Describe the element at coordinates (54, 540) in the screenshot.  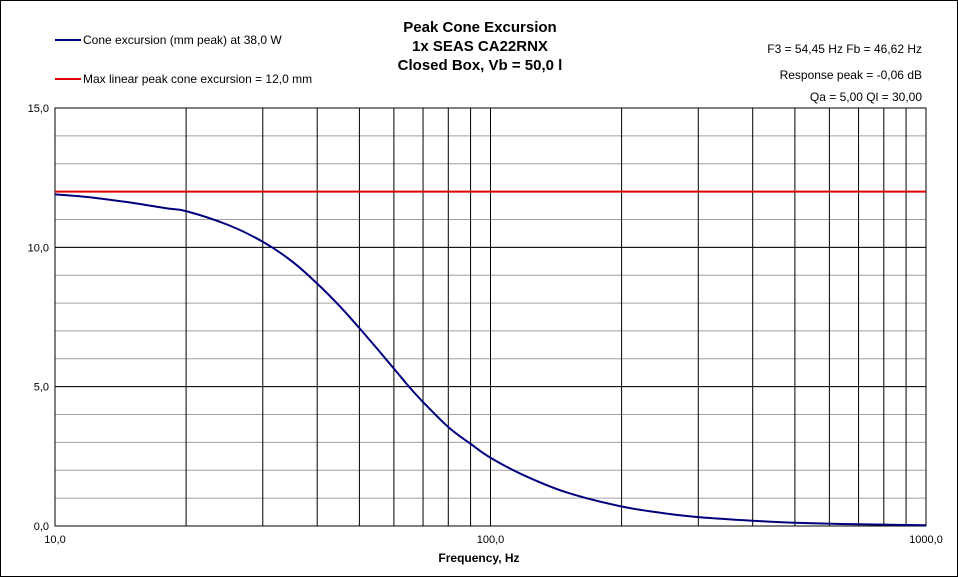
I see `x-tick-label: 10,0` at that location.